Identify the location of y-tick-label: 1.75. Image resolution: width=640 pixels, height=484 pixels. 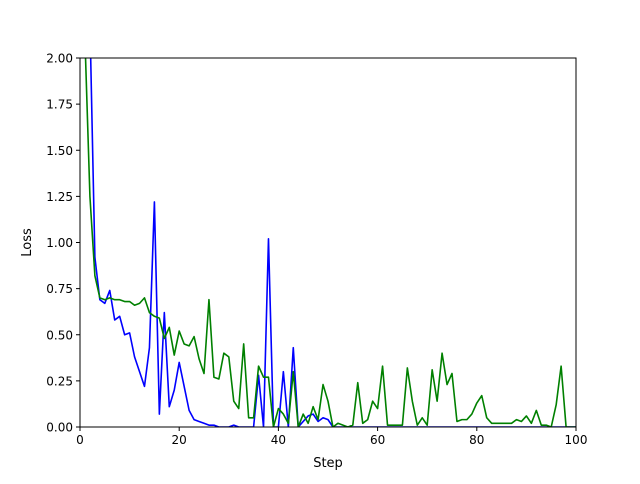
(59, 105).